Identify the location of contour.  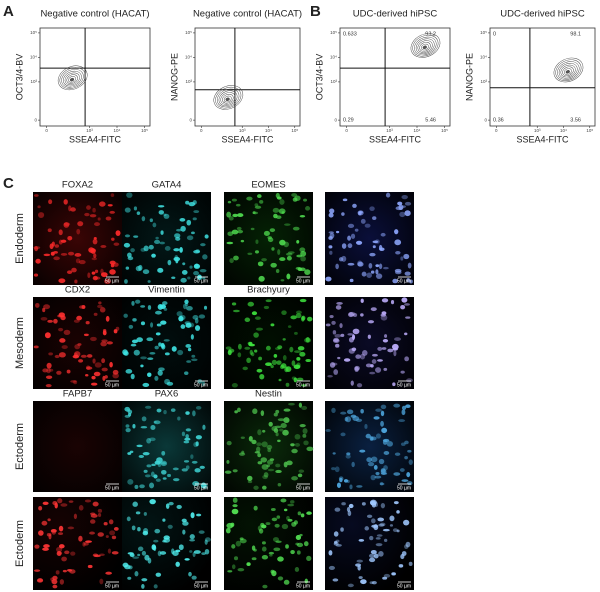
(568, 71).